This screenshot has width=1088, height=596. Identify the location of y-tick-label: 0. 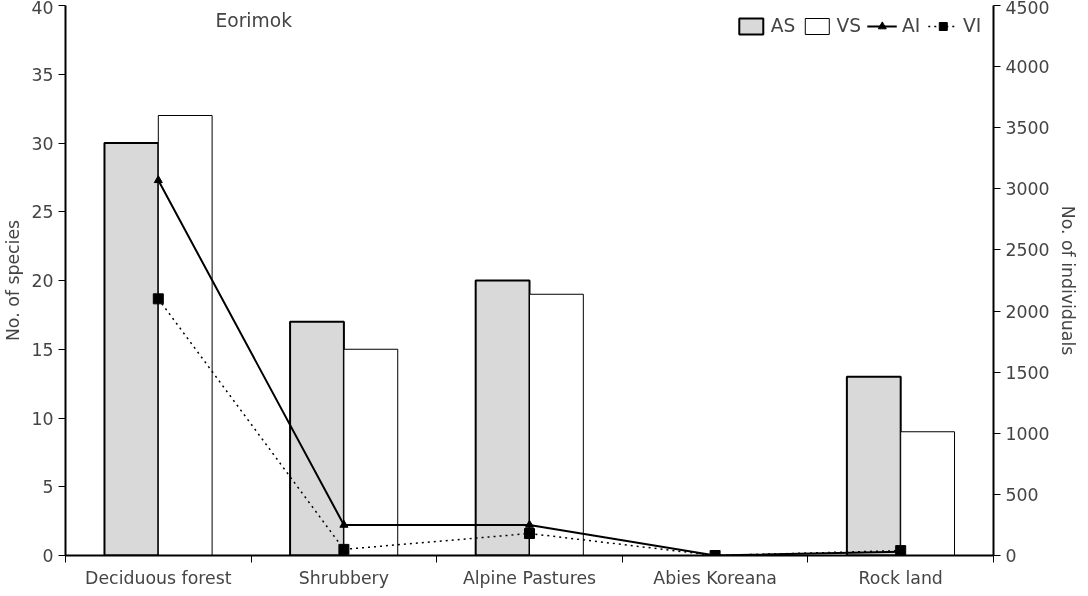
(48, 556).